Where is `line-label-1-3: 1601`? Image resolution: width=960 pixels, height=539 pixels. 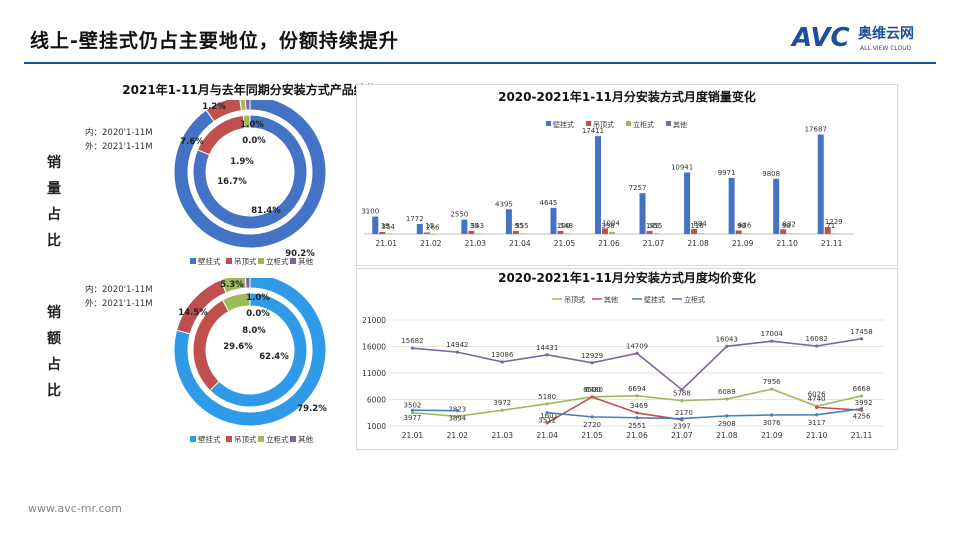
line-label-1-3: 1601 is located at coordinates (549, 416).